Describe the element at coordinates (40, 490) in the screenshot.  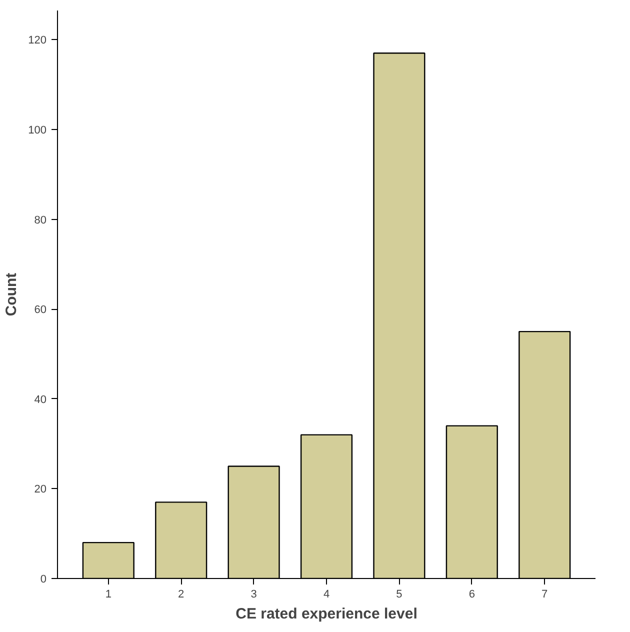
I see `y-tick-label: 20` at that location.